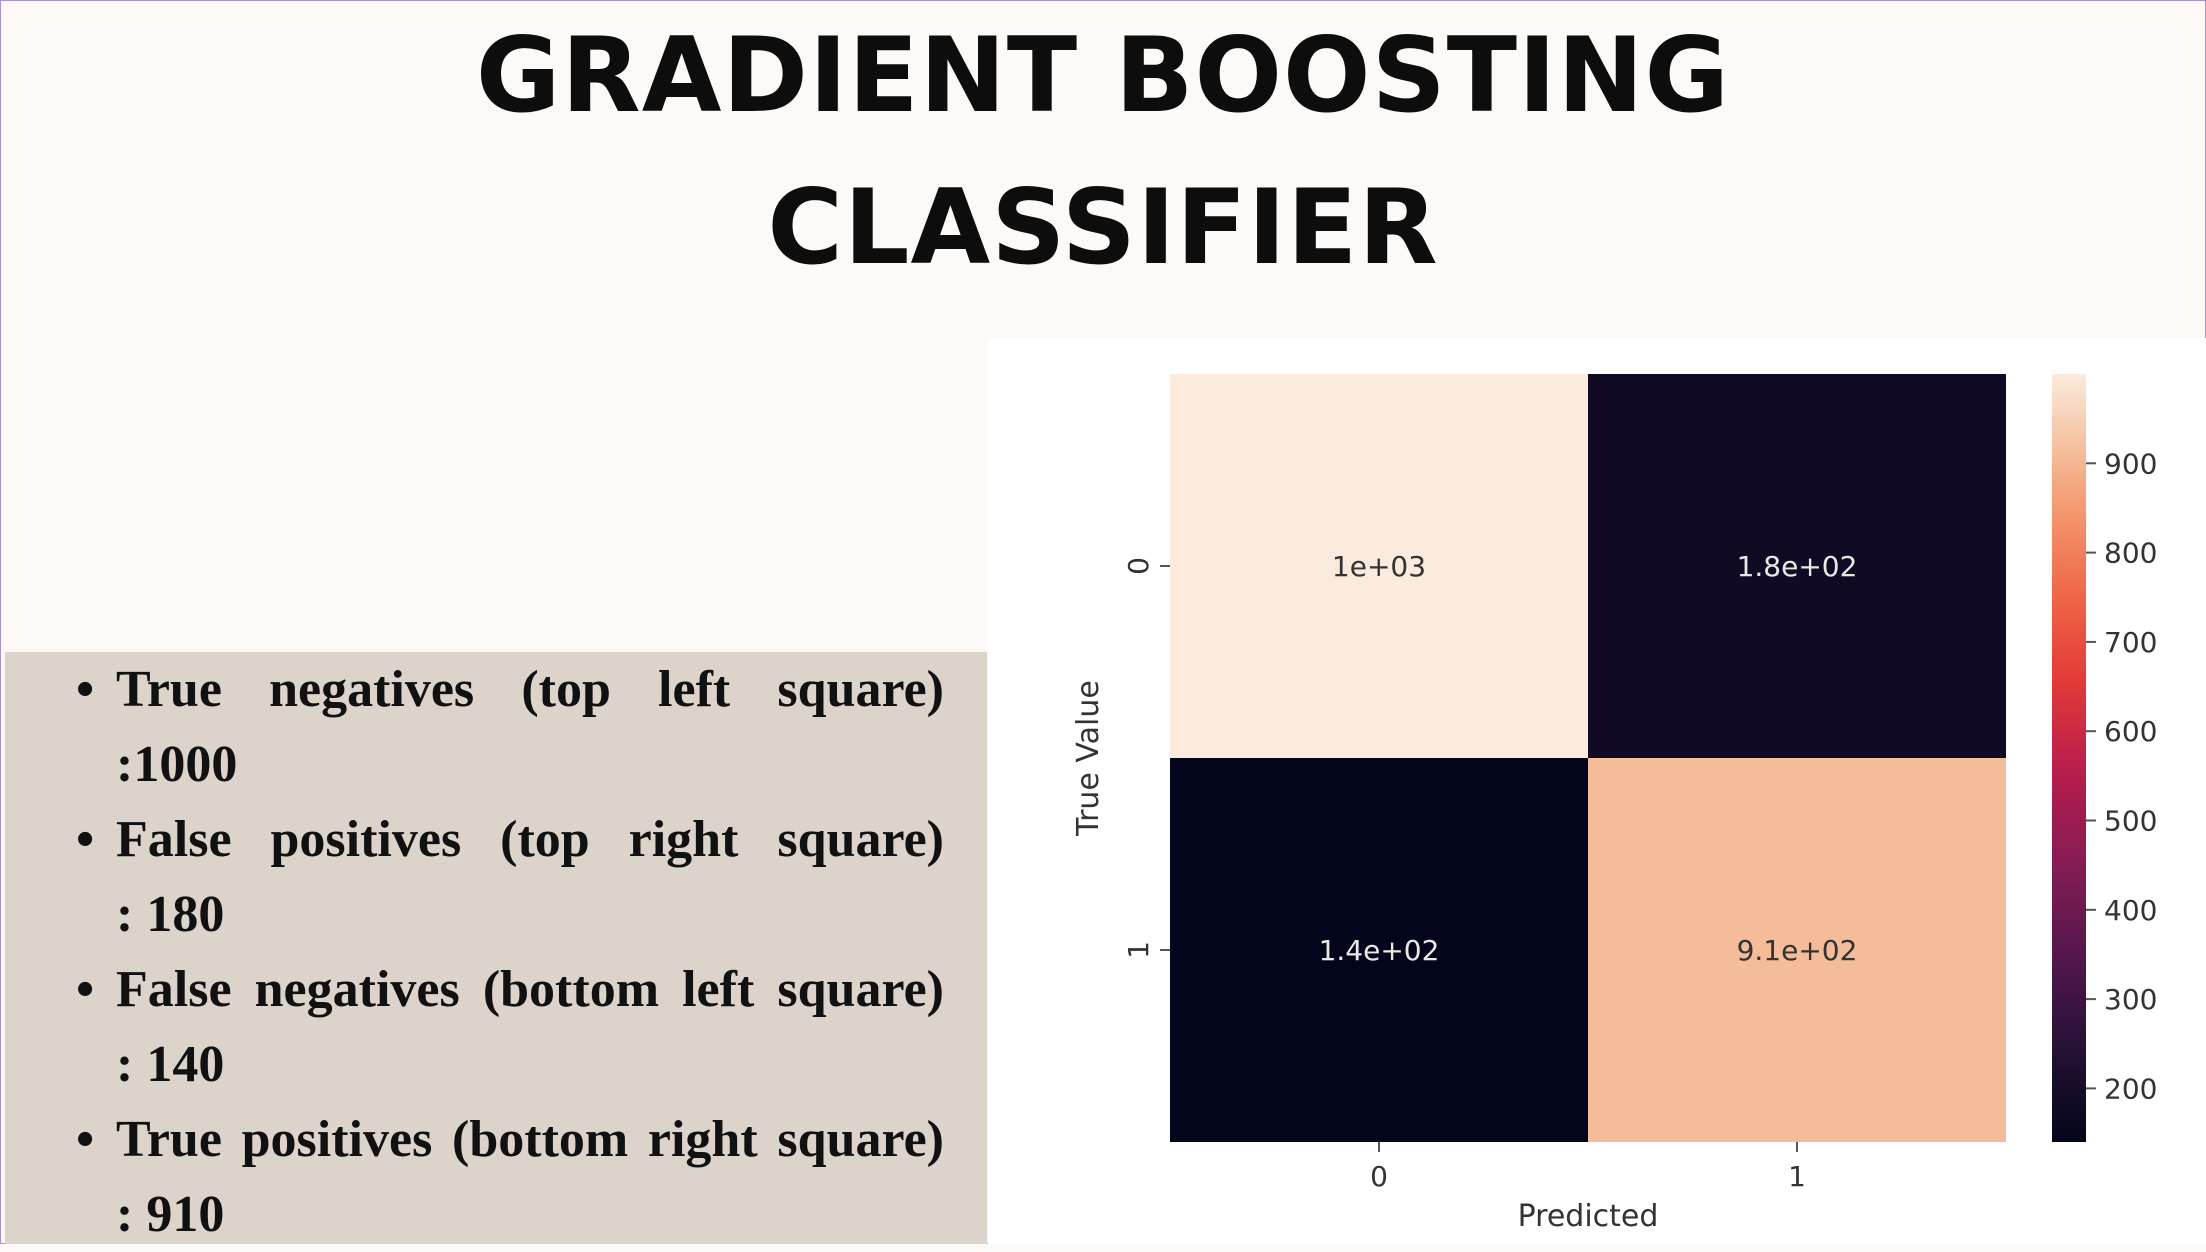  Describe the element at coordinates (2130, 731) in the screenshot. I see `colorbar-tick-label: 600` at that location.